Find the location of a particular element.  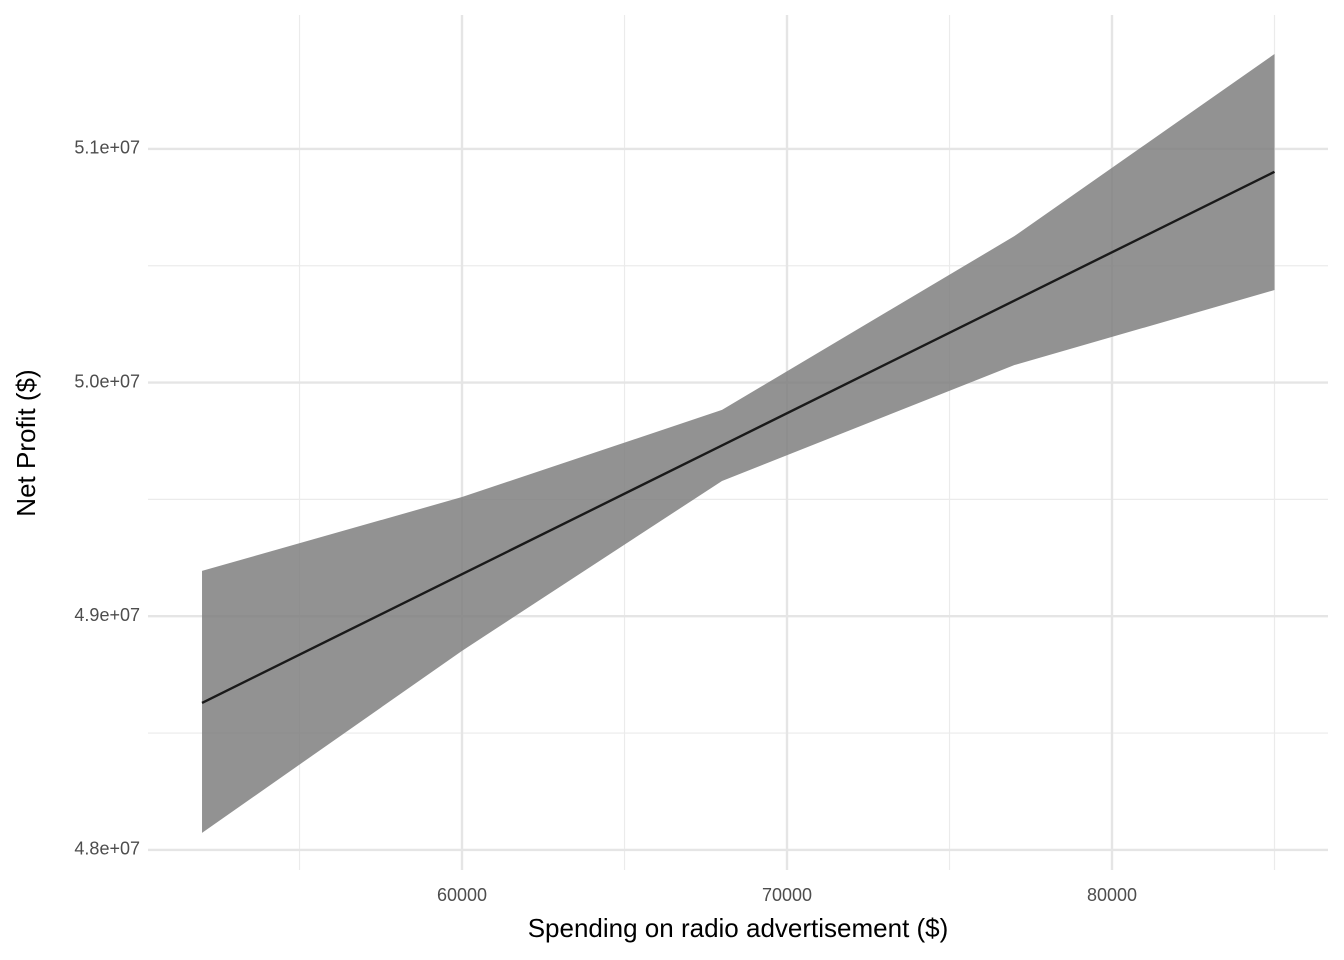

y-tick-label: 5.0e+07 is located at coordinates (107, 381).